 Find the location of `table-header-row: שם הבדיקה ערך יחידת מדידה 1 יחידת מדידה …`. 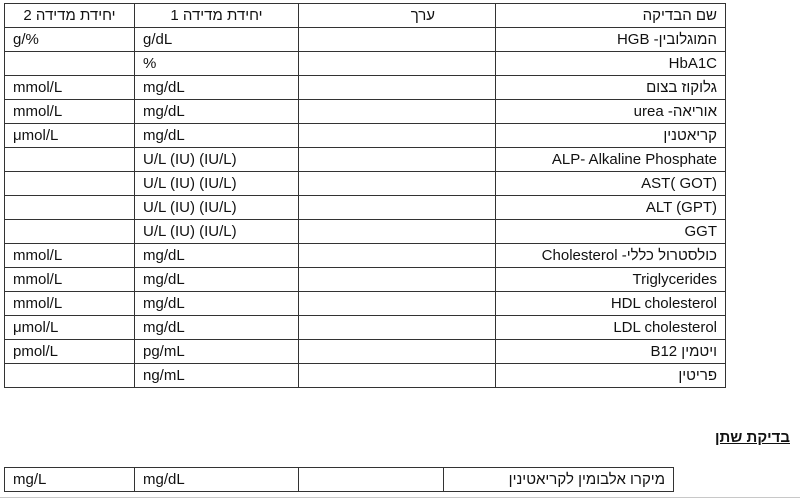

table-header-row: שם הבדיקה ערך יחידת מדידה 1 יחידת מדידה … is located at coordinates (365, 15).